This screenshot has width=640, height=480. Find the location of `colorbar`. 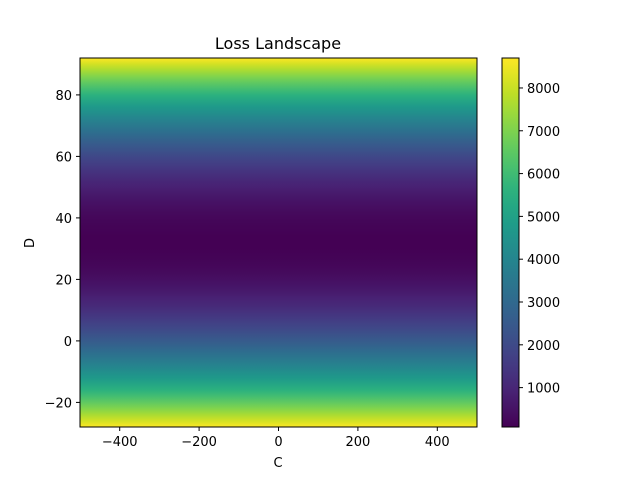

colorbar is located at coordinates (510, 242).